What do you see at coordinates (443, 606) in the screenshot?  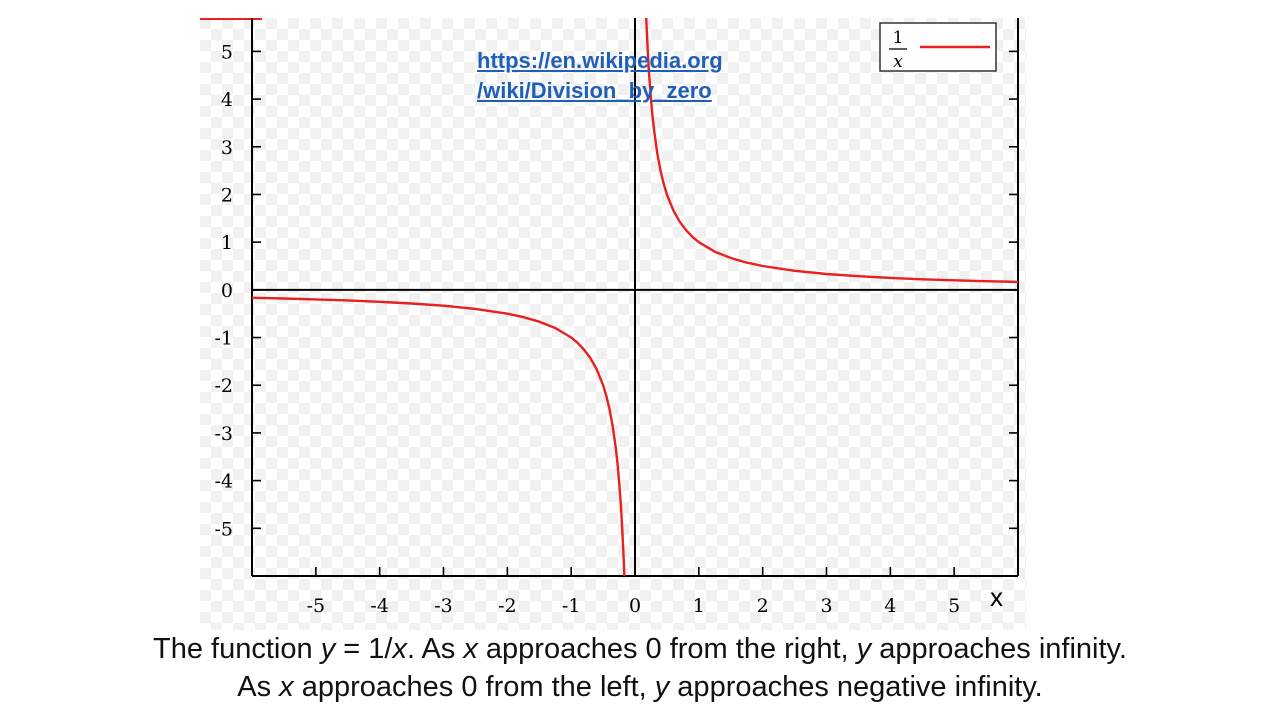 I see `x-tick-label: -3` at bounding box center [443, 606].